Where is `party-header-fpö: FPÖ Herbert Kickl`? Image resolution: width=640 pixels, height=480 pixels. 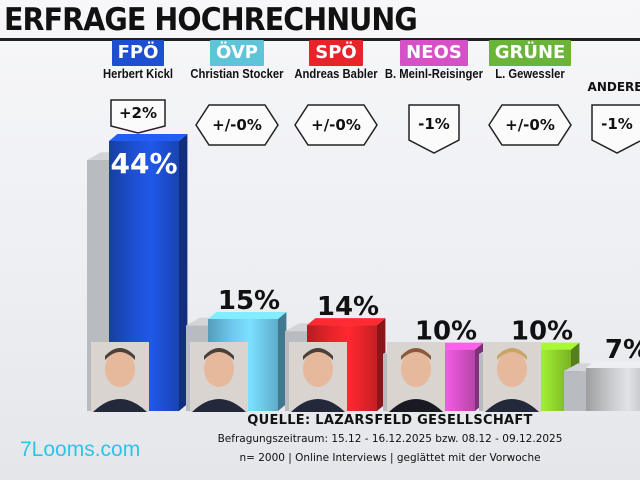 party-header-fpö: FPÖ Herbert Kickl is located at coordinates (138, 60).